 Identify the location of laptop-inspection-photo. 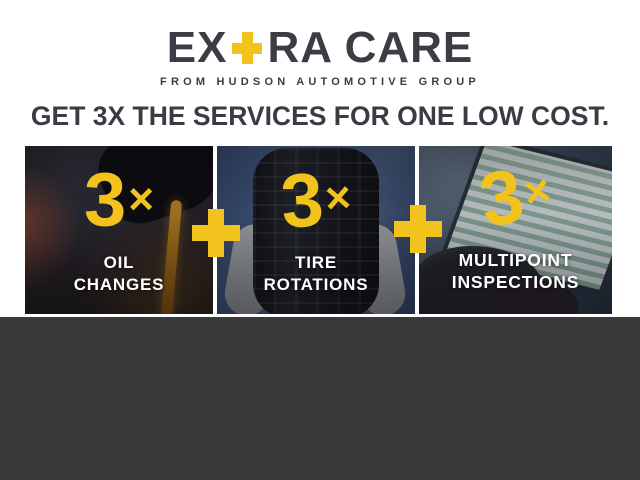
(515, 230).